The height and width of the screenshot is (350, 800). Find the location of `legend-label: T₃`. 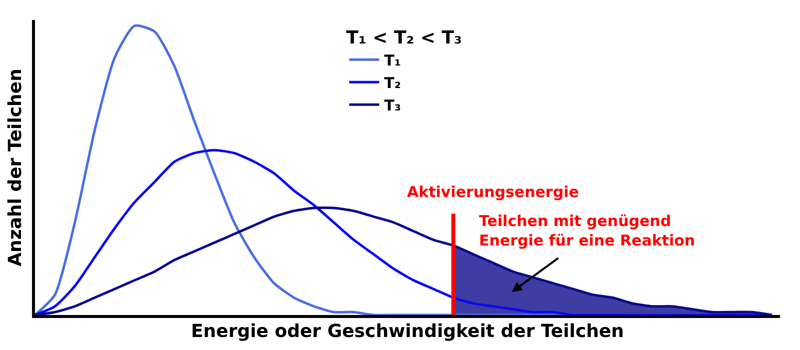

legend-label: T₃ is located at coordinates (392, 105).